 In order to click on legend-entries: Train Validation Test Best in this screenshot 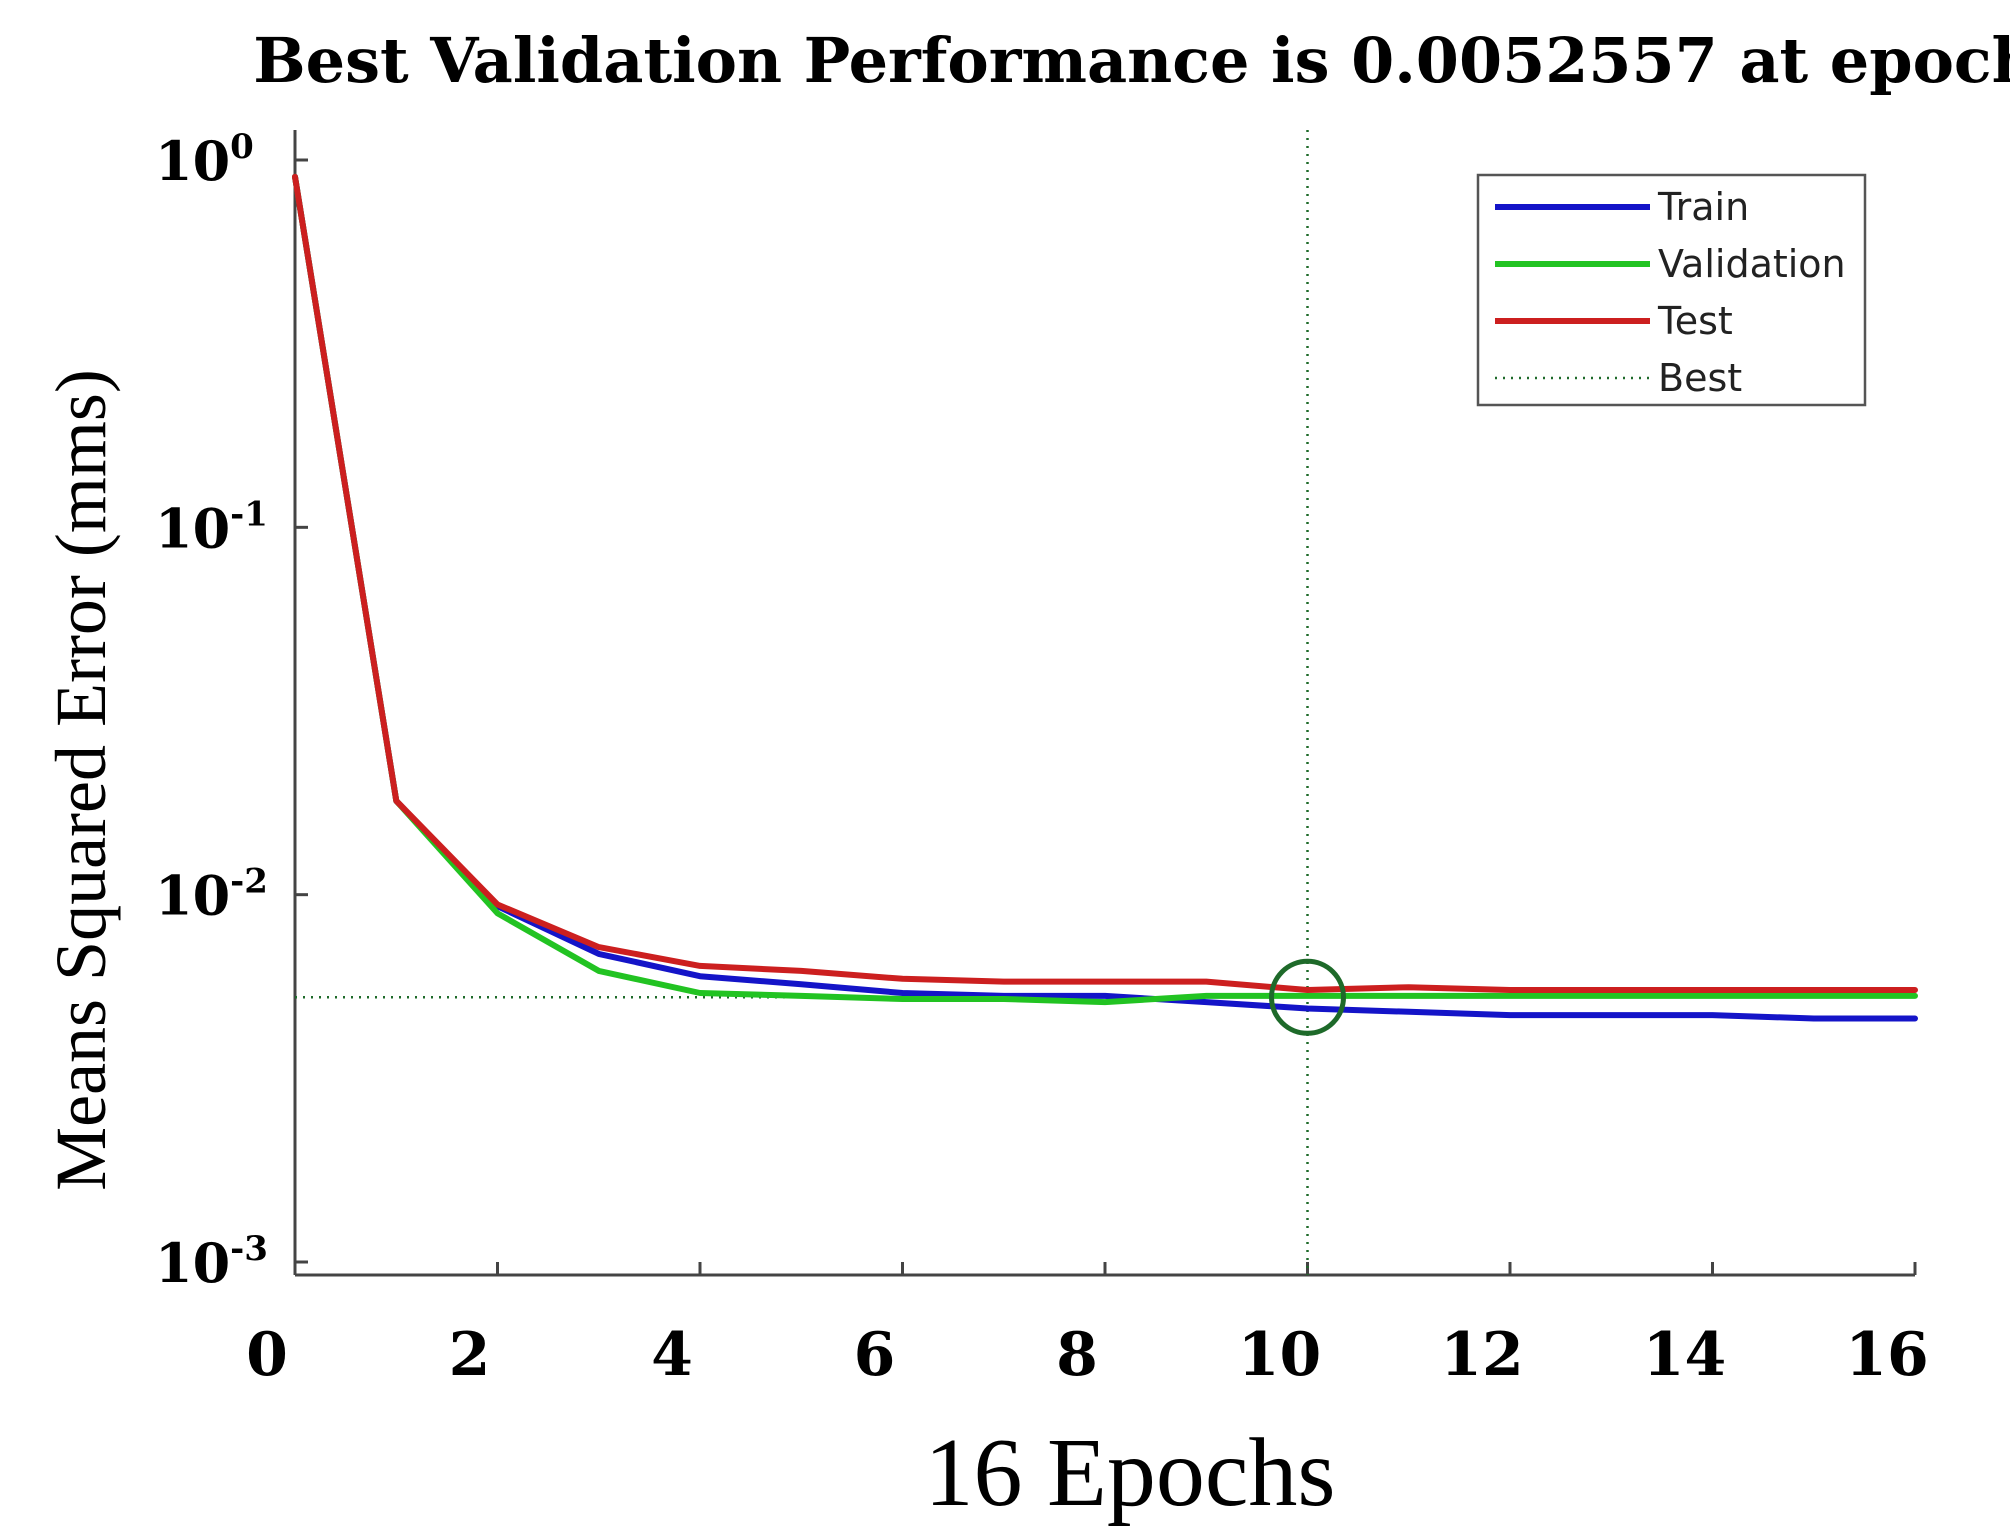, I will do `click(1670, 292)`.